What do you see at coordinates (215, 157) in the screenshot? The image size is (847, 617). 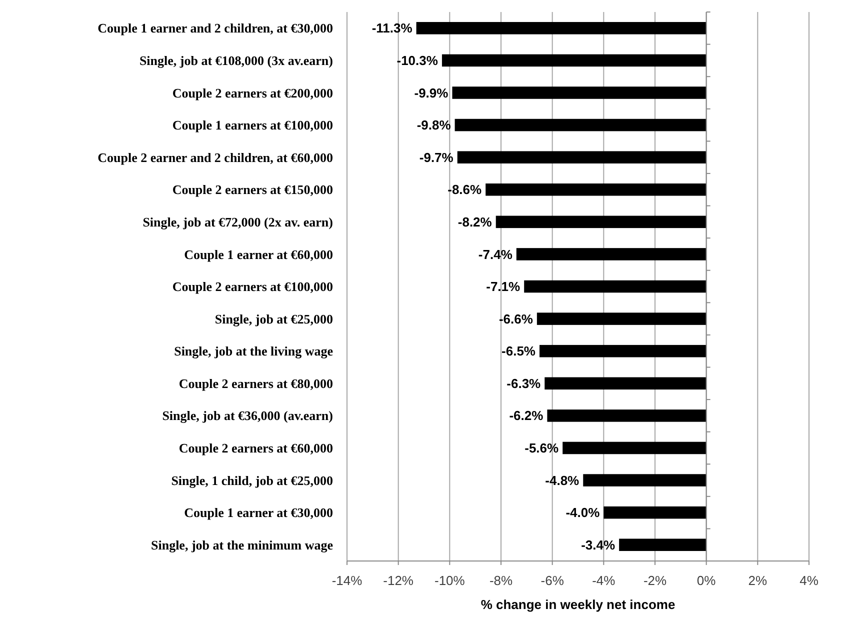 I see `y-tick-label: Couple 2 earner and 2 children, at €60,000` at bounding box center [215, 157].